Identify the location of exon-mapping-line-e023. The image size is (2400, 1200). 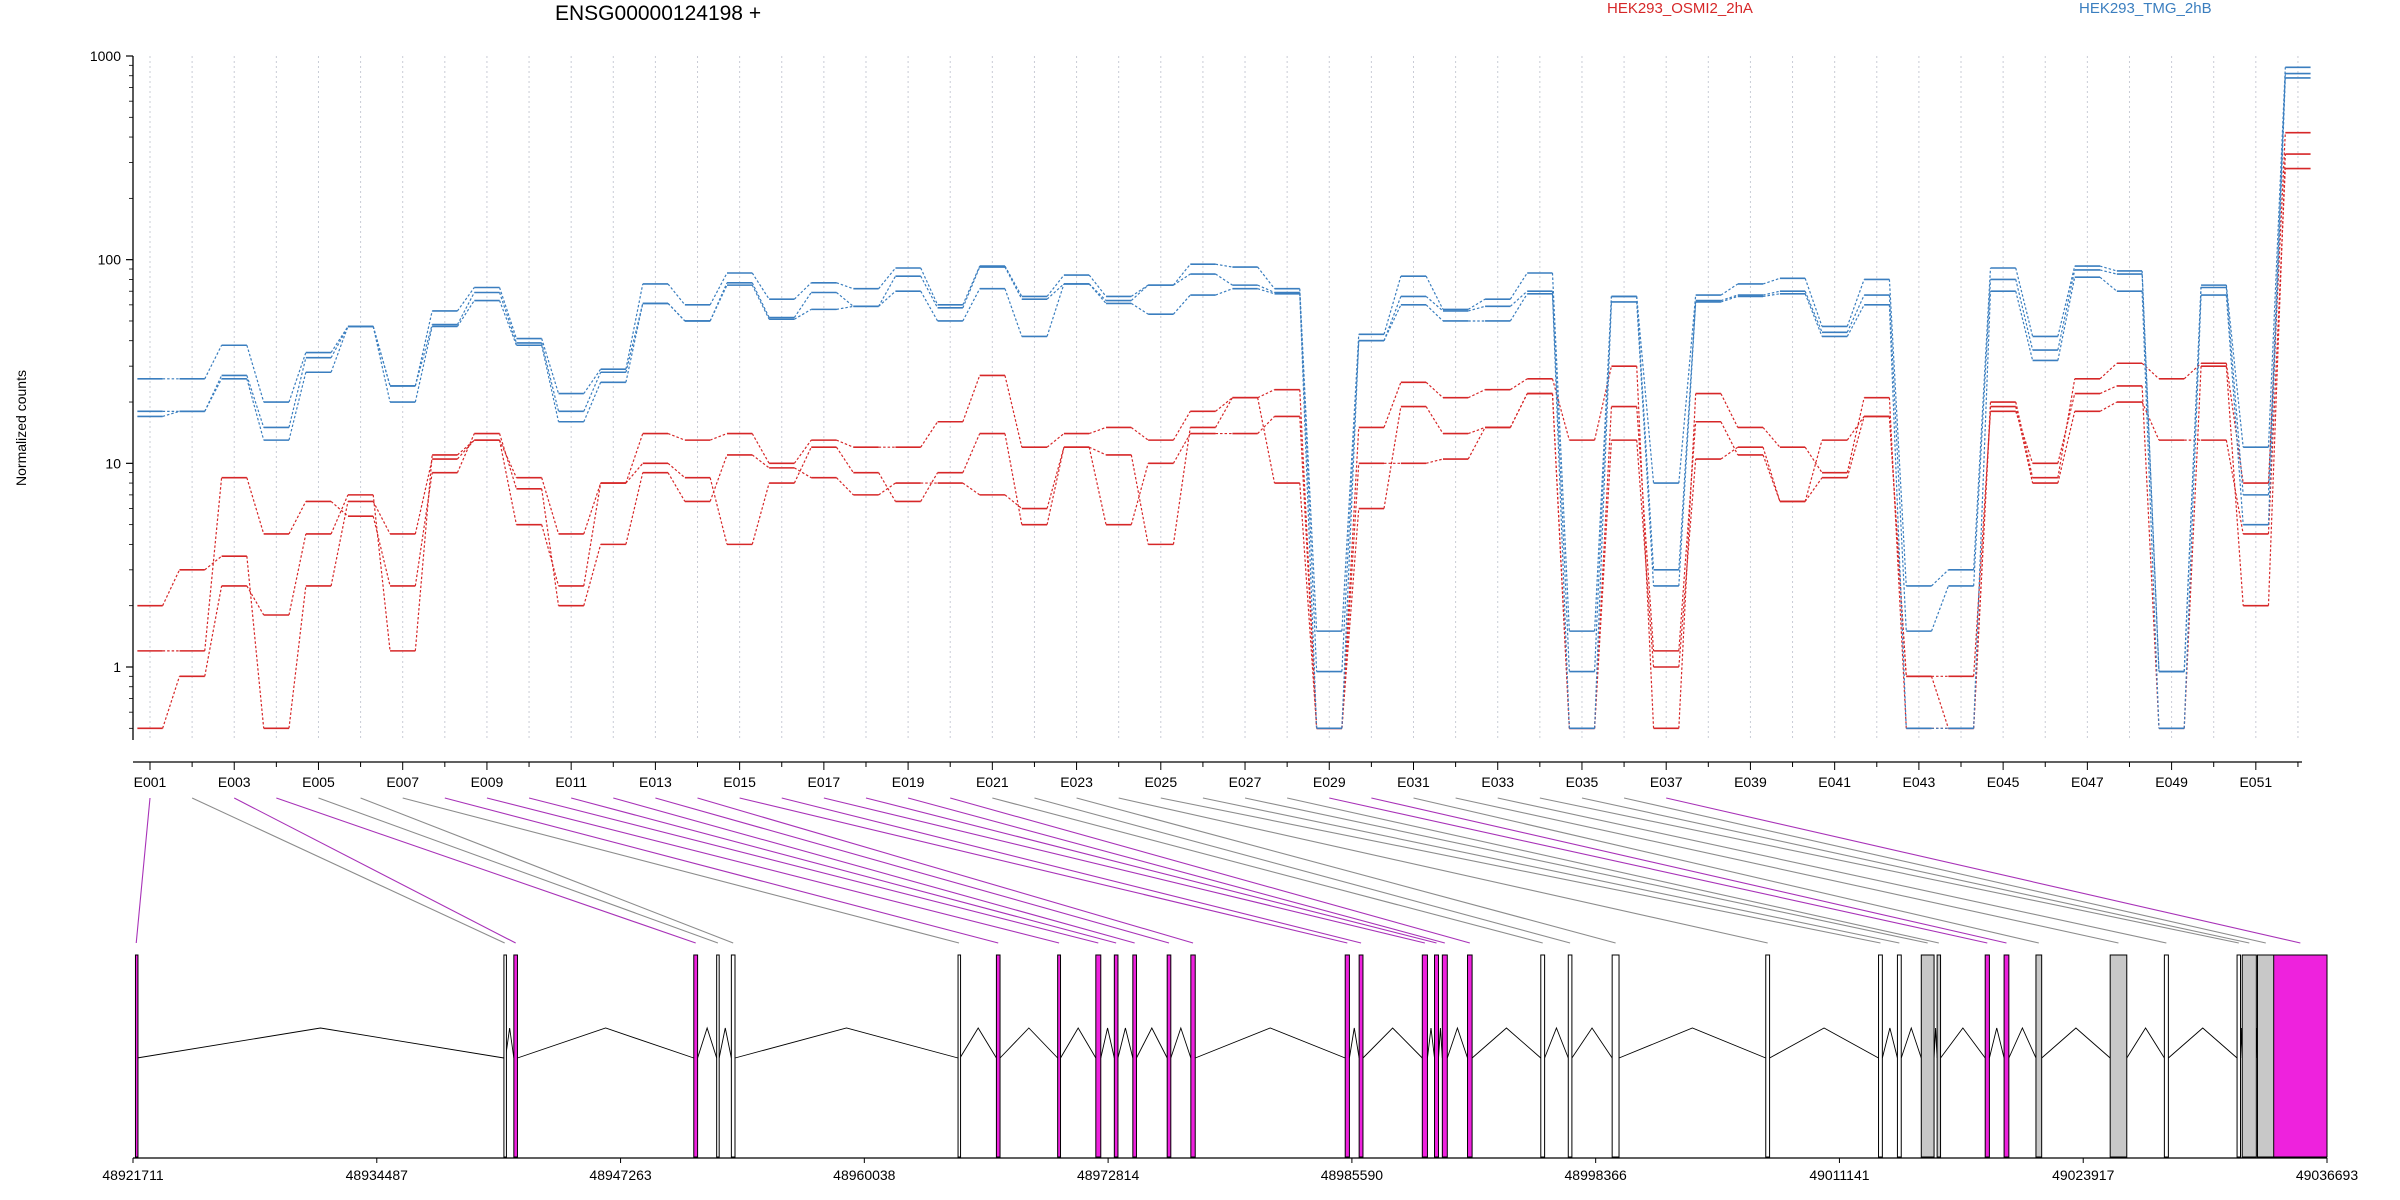
(1346, 870).